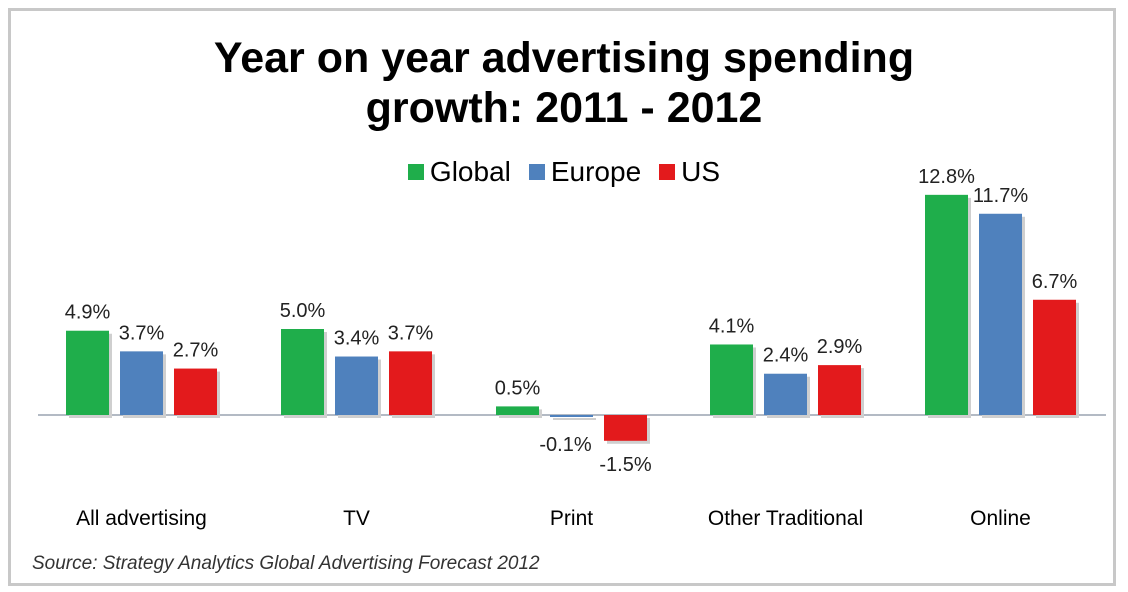 The image size is (1128, 592). I want to click on data-label-us: 2.9%, so click(840, 347).